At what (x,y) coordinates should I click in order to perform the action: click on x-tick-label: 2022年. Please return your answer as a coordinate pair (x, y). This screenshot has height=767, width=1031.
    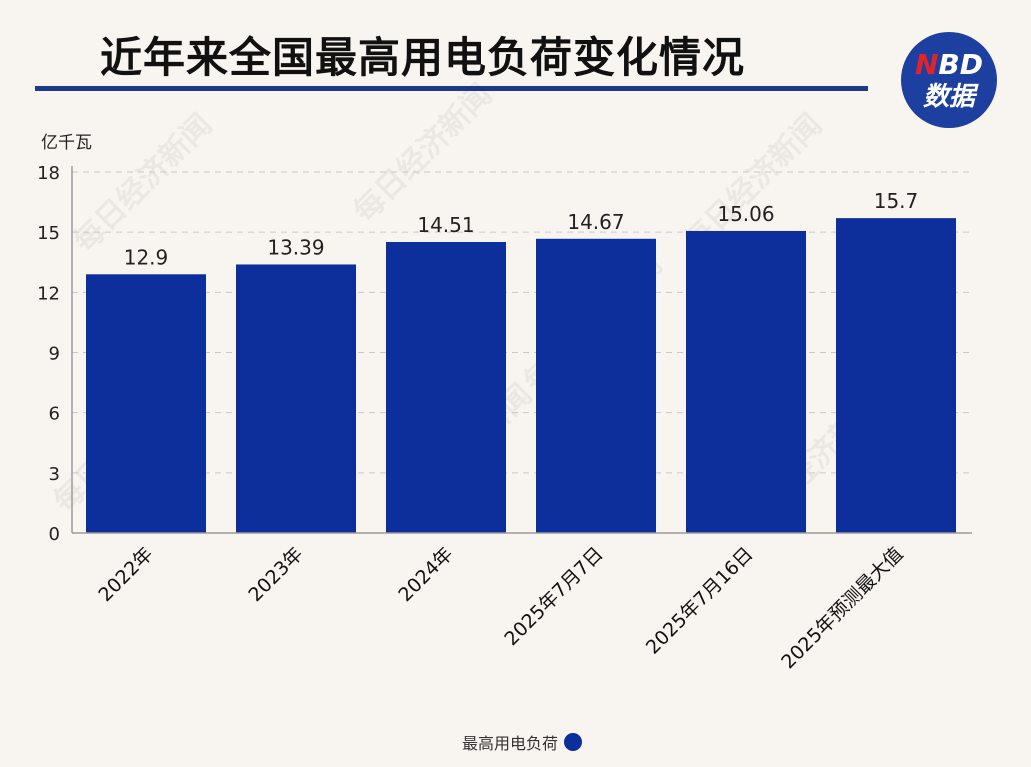
    Looking at the image, I should click on (125, 574).